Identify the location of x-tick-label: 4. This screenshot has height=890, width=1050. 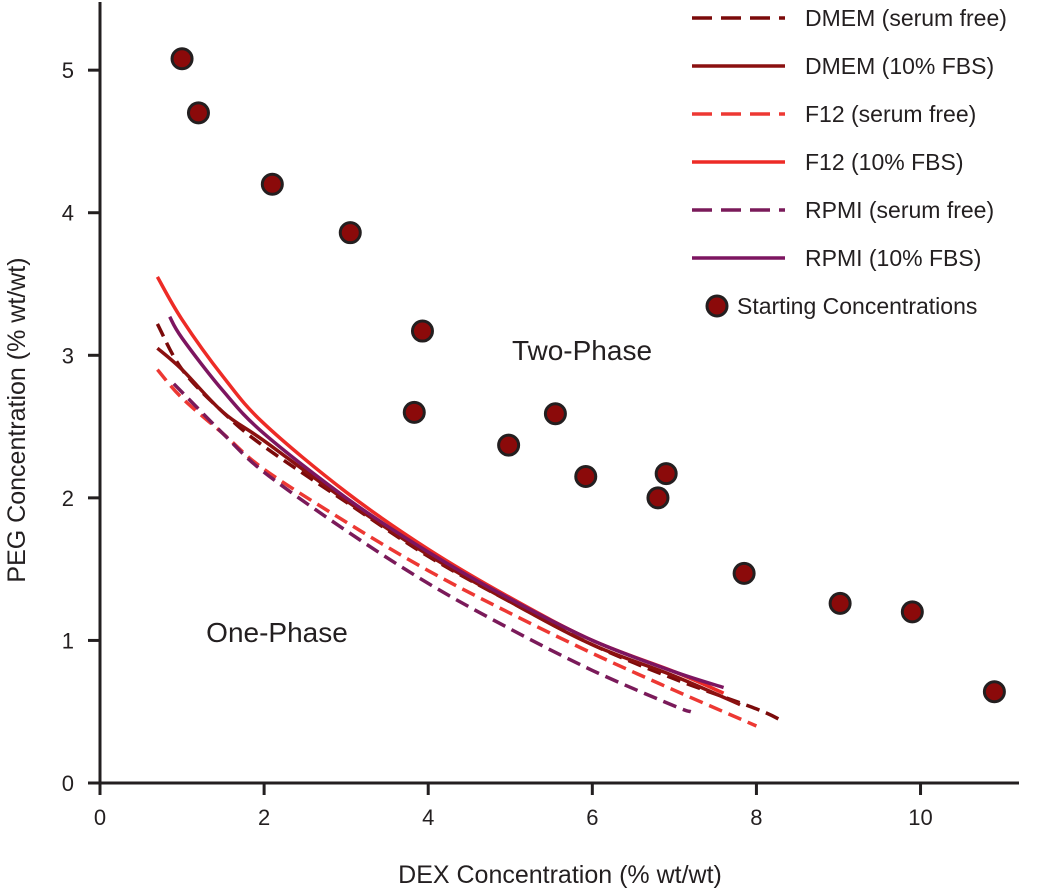
(428, 817).